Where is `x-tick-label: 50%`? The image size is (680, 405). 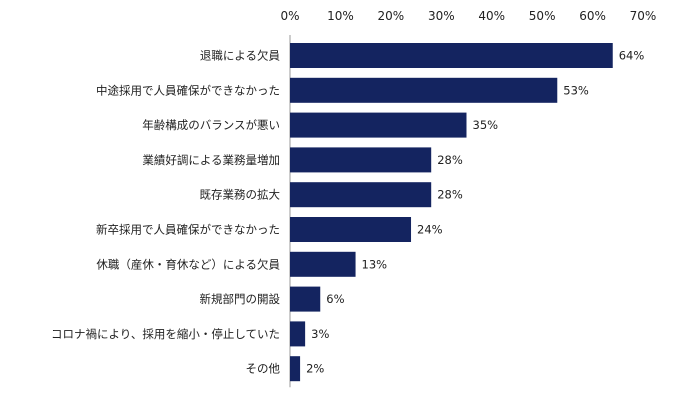
x-tick-label: 50% is located at coordinates (542, 16).